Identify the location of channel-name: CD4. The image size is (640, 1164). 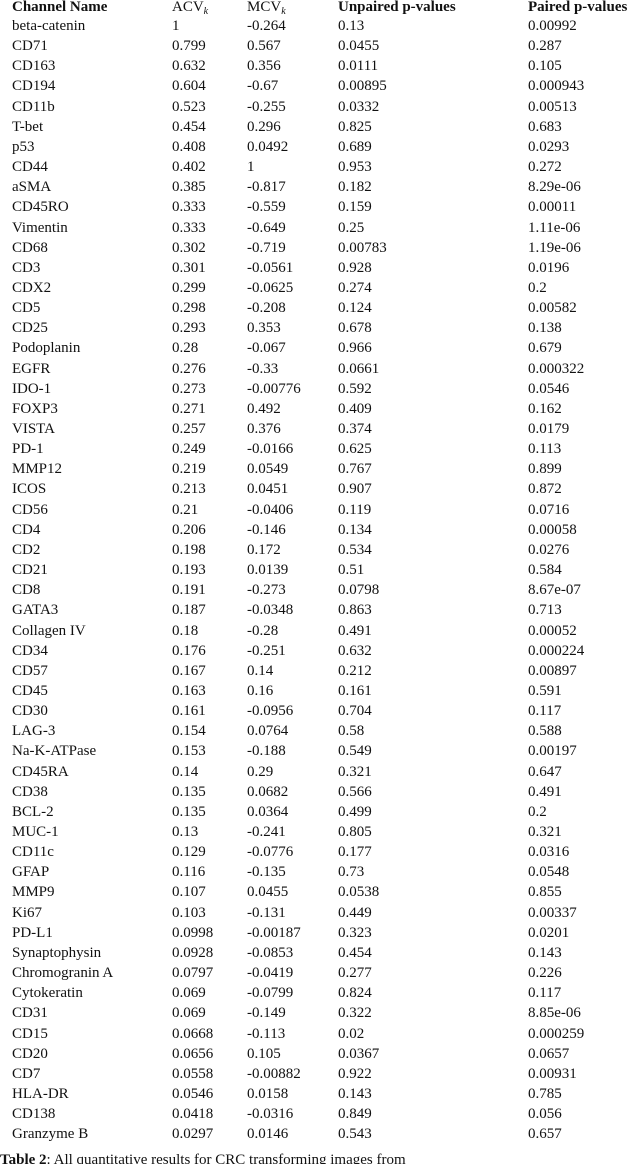
(26, 529).